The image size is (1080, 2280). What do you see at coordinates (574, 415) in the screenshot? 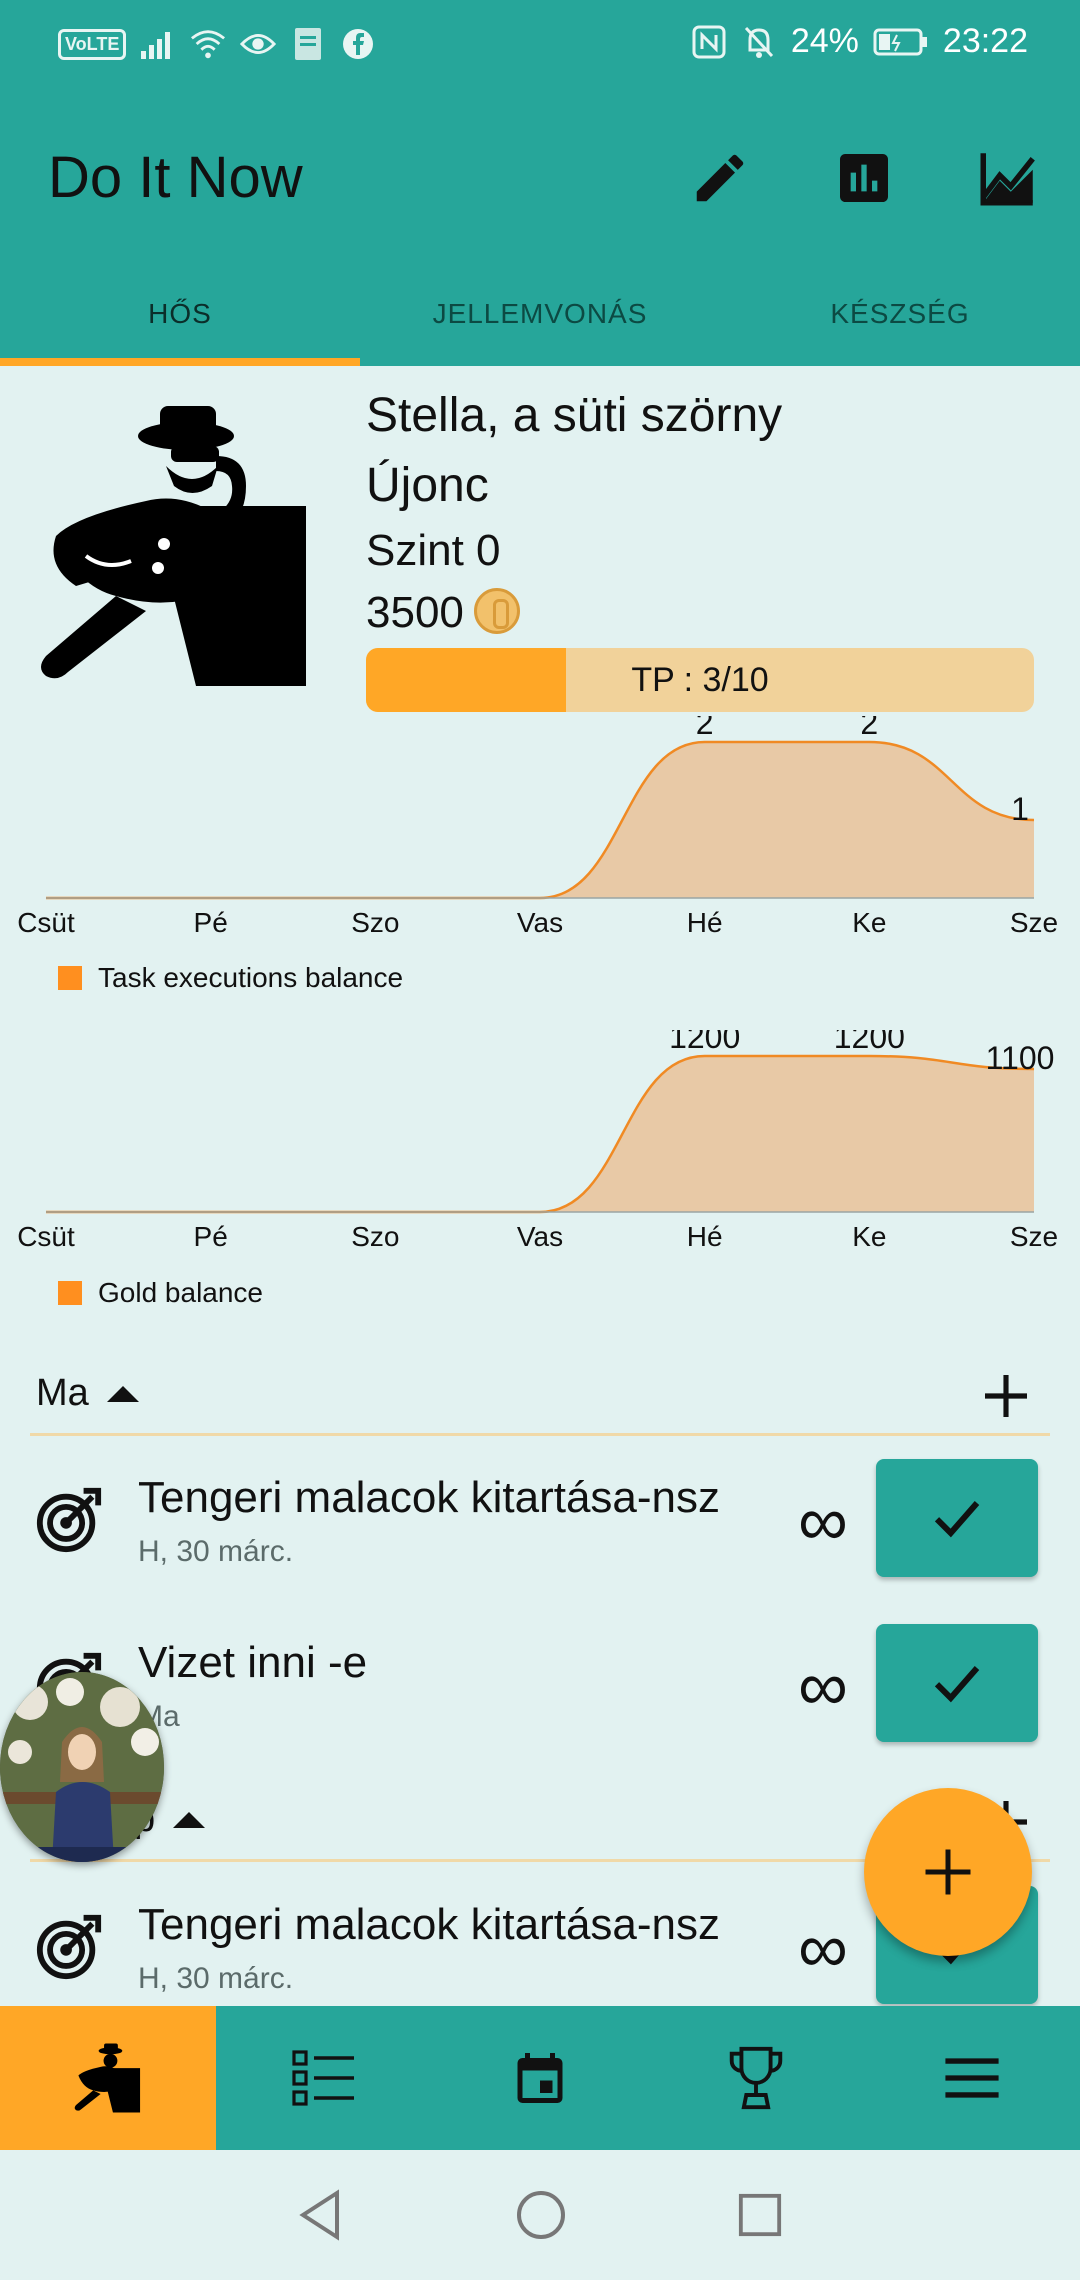
I see `hero-name: Stella, a süti szörny` at bounding box center [574, 415].